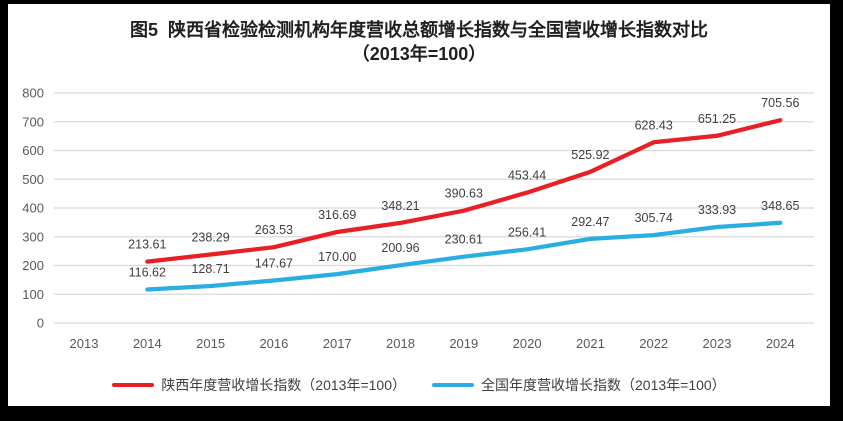  What do you see at coordinates (337, 257) in the screenshot?
I see `data-label-series-1: 170.00` at bounding box center [337, 257].